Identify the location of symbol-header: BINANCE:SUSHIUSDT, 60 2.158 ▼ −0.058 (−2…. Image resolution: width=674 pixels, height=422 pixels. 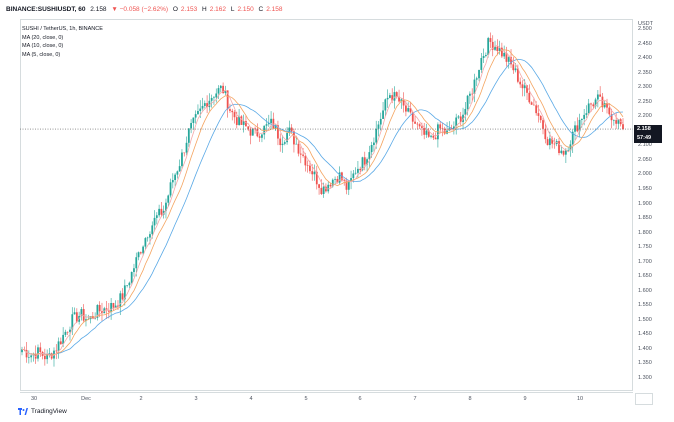
(146, 10).